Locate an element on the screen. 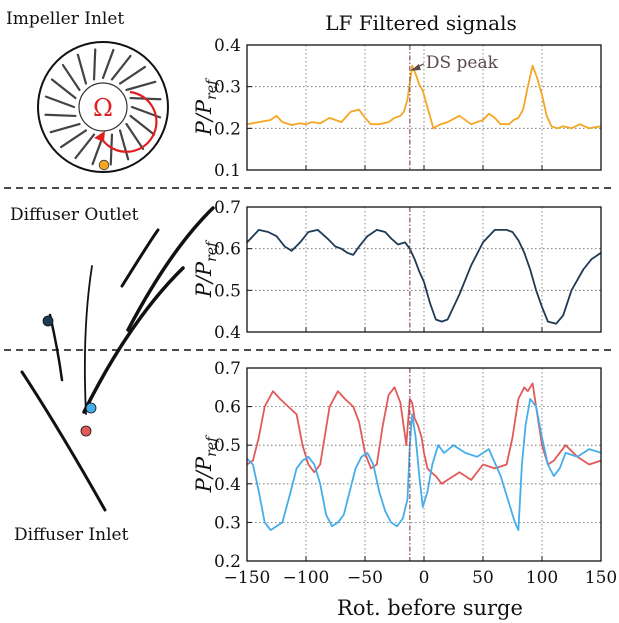 The height and width of the screenshot is (623, 619). probe-impeller-inlet is located at coordinates (104, 165).